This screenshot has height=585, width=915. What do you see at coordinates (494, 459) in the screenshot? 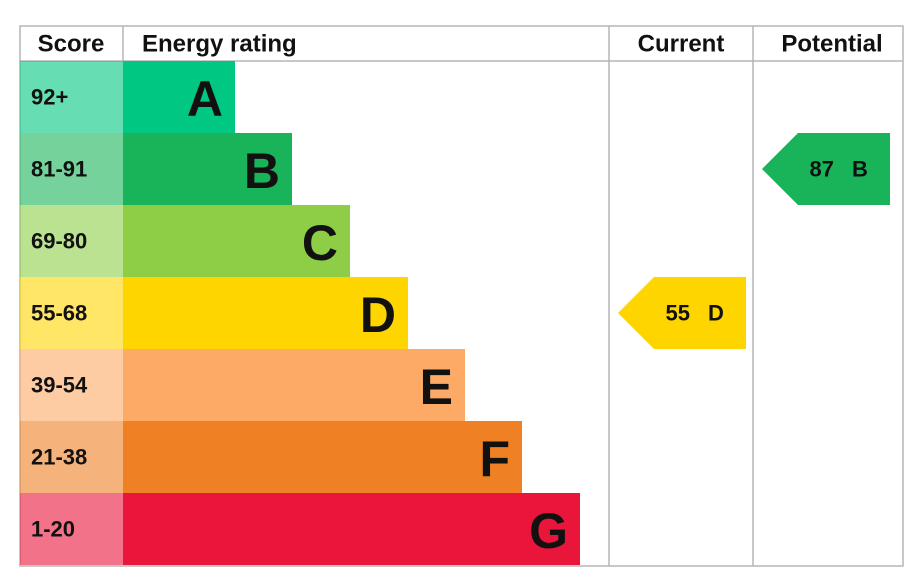
I see `rating-letter: F` at bounding box center [494, 459].